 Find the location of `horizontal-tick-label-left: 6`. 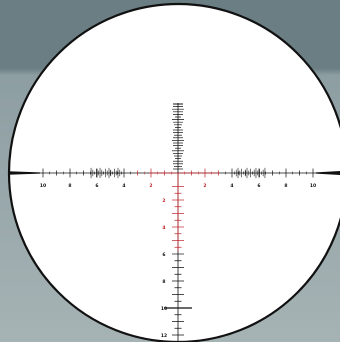

horizontal-tick-label-left: 6 is located at coordinates (96, 186).